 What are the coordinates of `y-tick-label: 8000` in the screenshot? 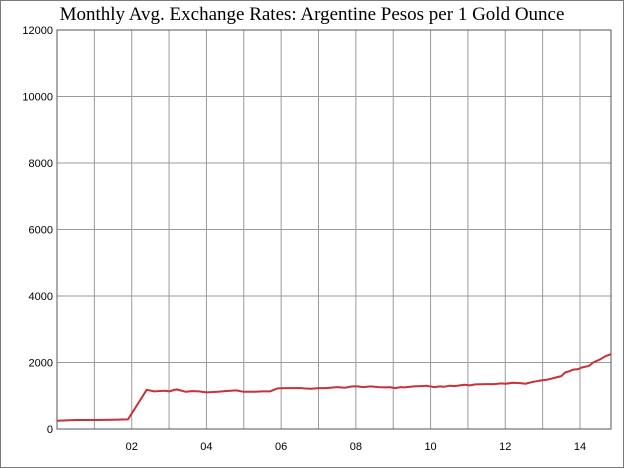 It's located at (41, 164).